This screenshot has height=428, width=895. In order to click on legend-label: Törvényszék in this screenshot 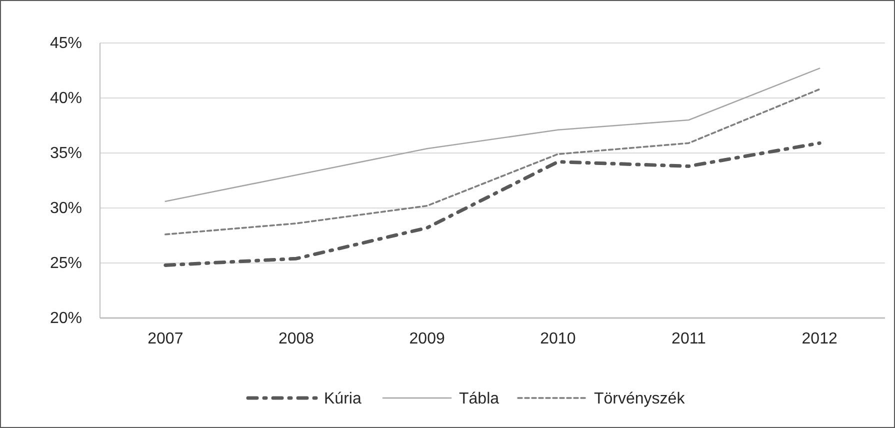, I will do `click(640, 399)`.